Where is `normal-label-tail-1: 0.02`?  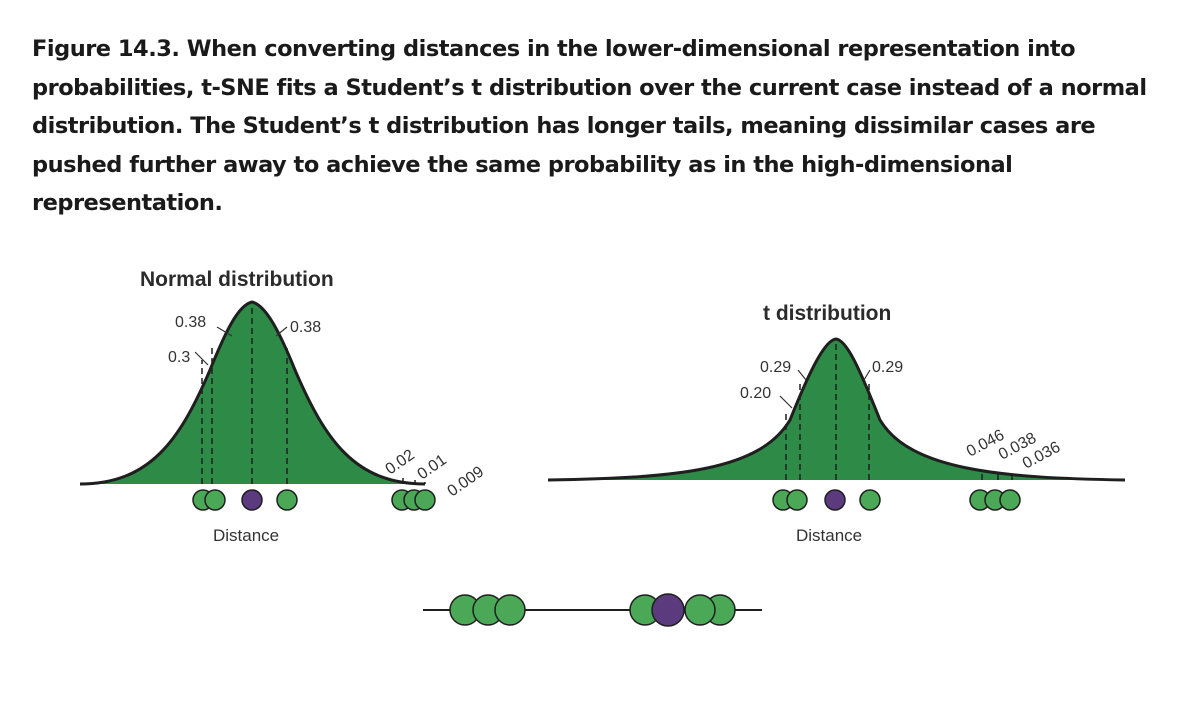 normal-label-tail-1: 0.02 is located at coordinates (400, 462).